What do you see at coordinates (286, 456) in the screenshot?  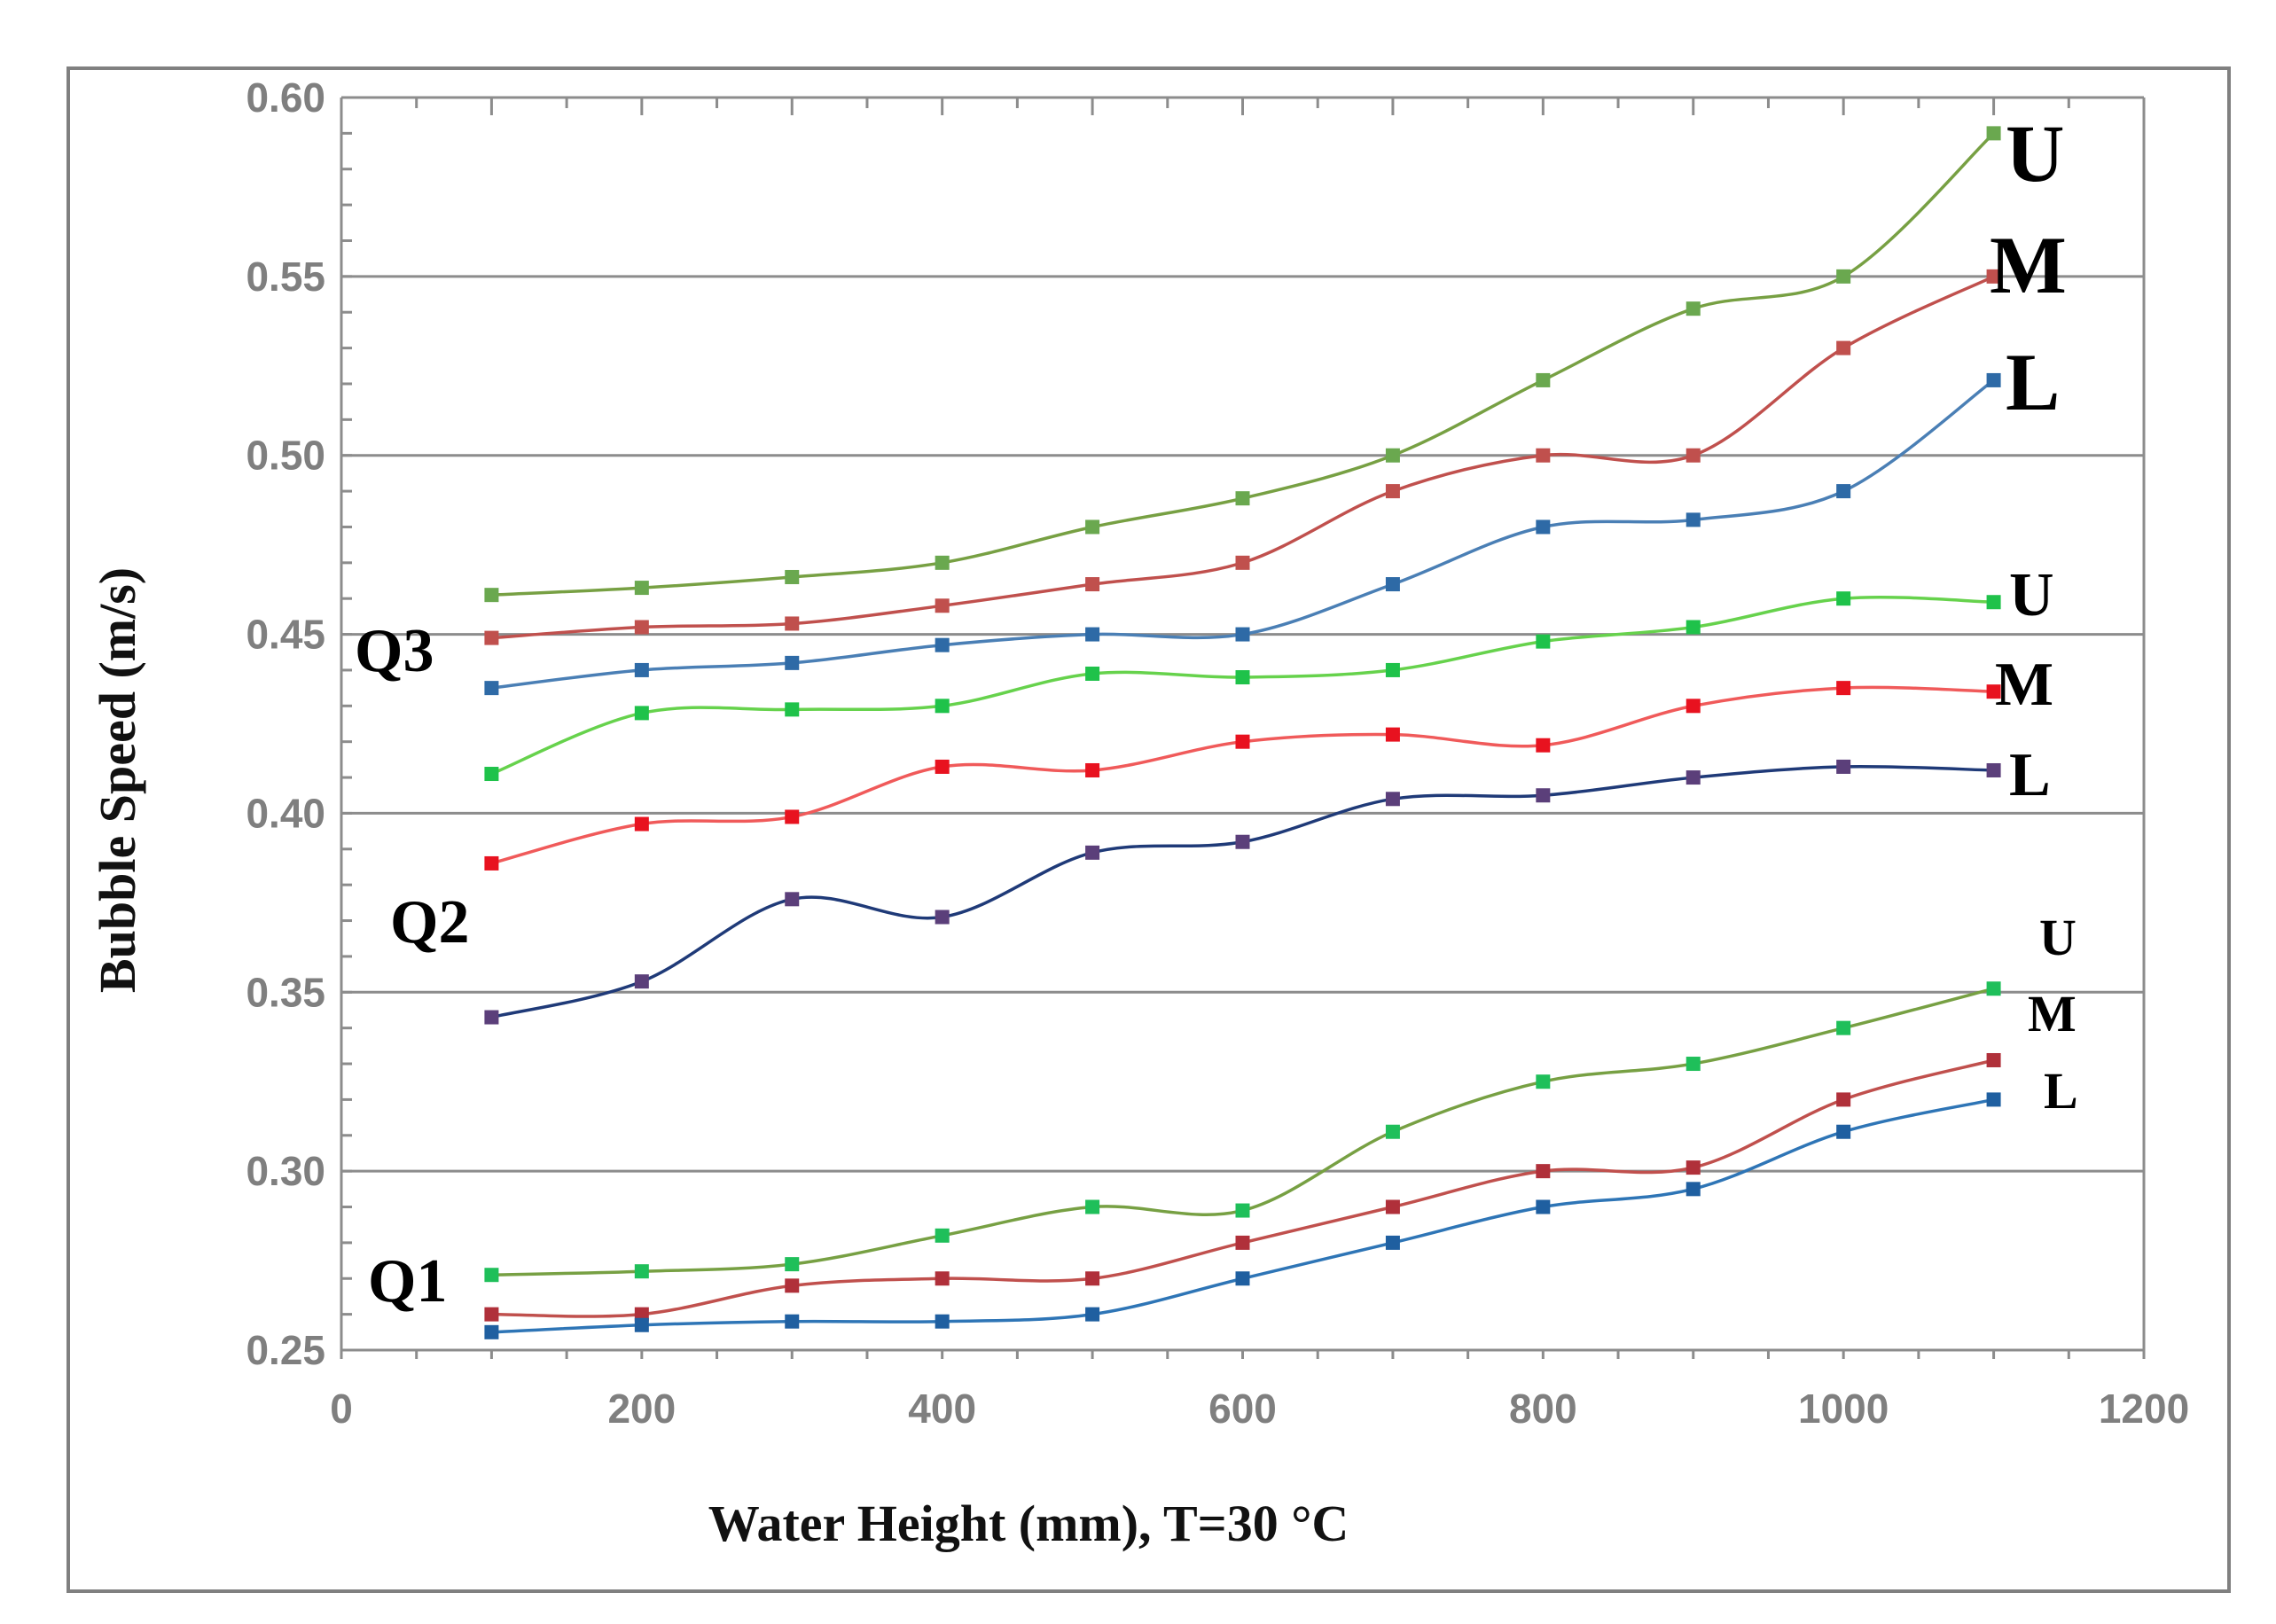 I see `y-tick-label: 0.50` at bounding box center [286, 456].